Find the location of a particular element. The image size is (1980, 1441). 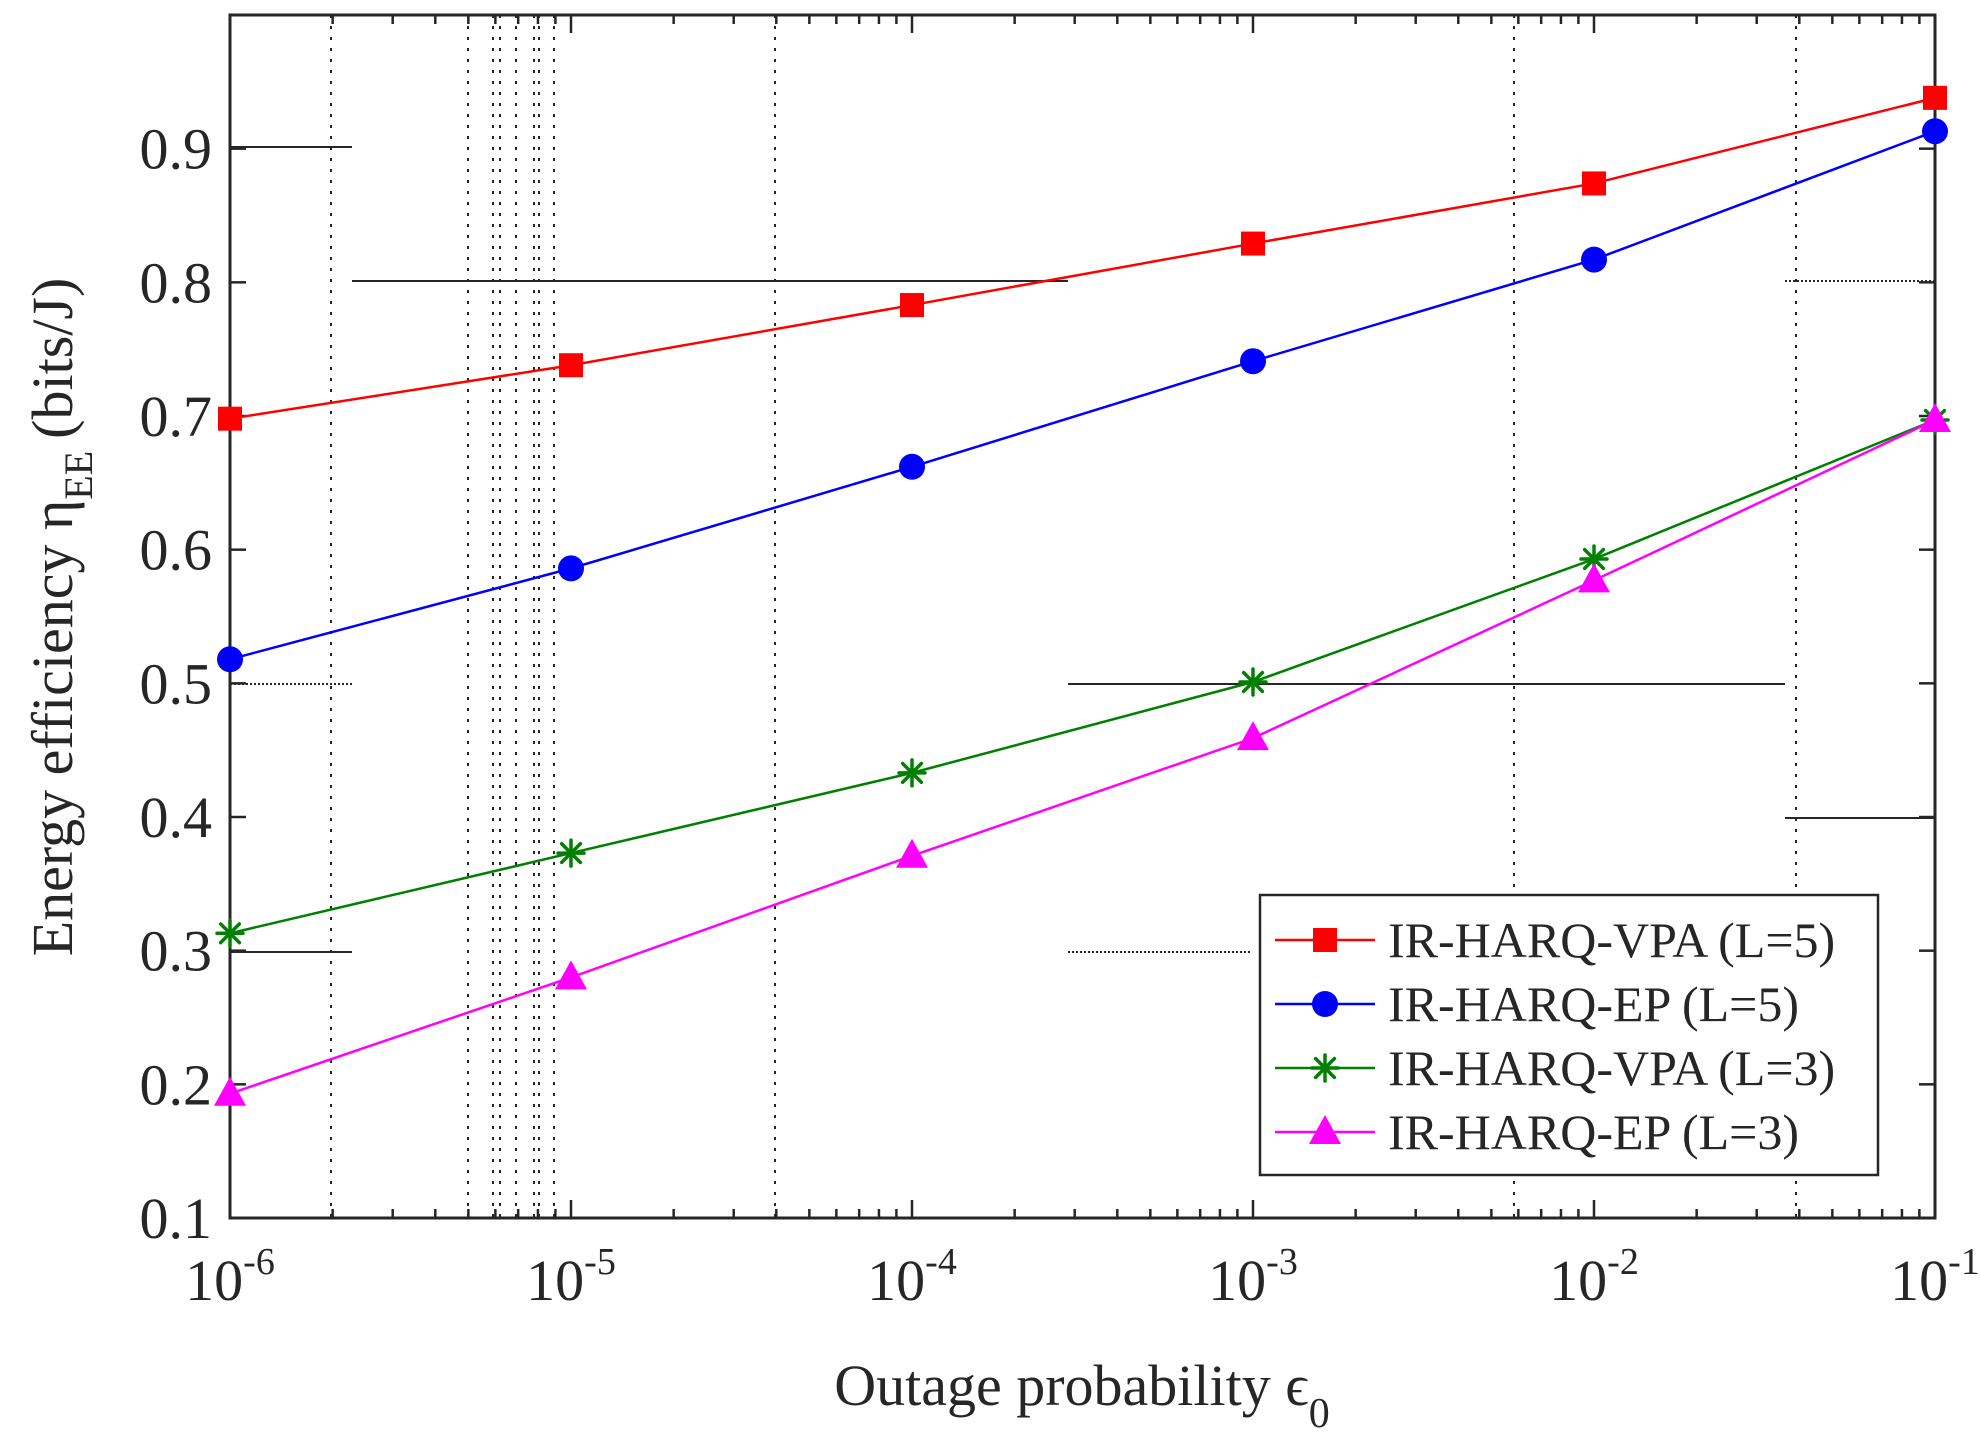

x-tick-label: 10⁻² is located at coordinates (1594, 1277).